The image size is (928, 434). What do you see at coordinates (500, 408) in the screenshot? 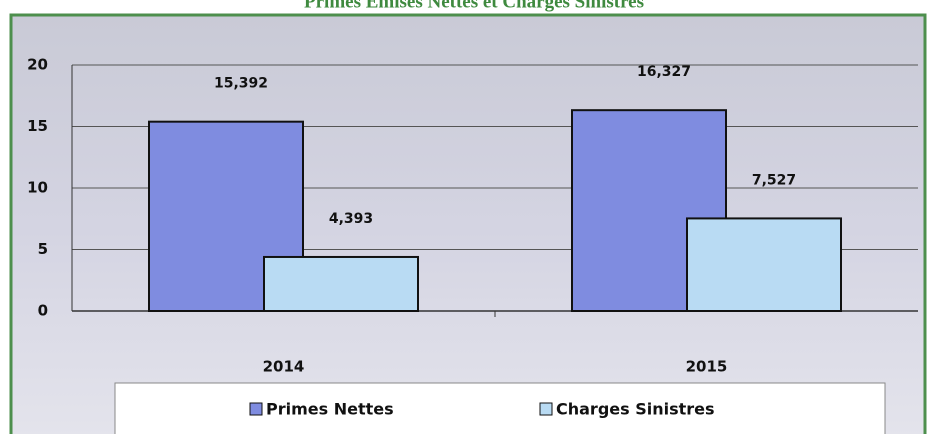
I see `legend` at bounding box center [500, 408].